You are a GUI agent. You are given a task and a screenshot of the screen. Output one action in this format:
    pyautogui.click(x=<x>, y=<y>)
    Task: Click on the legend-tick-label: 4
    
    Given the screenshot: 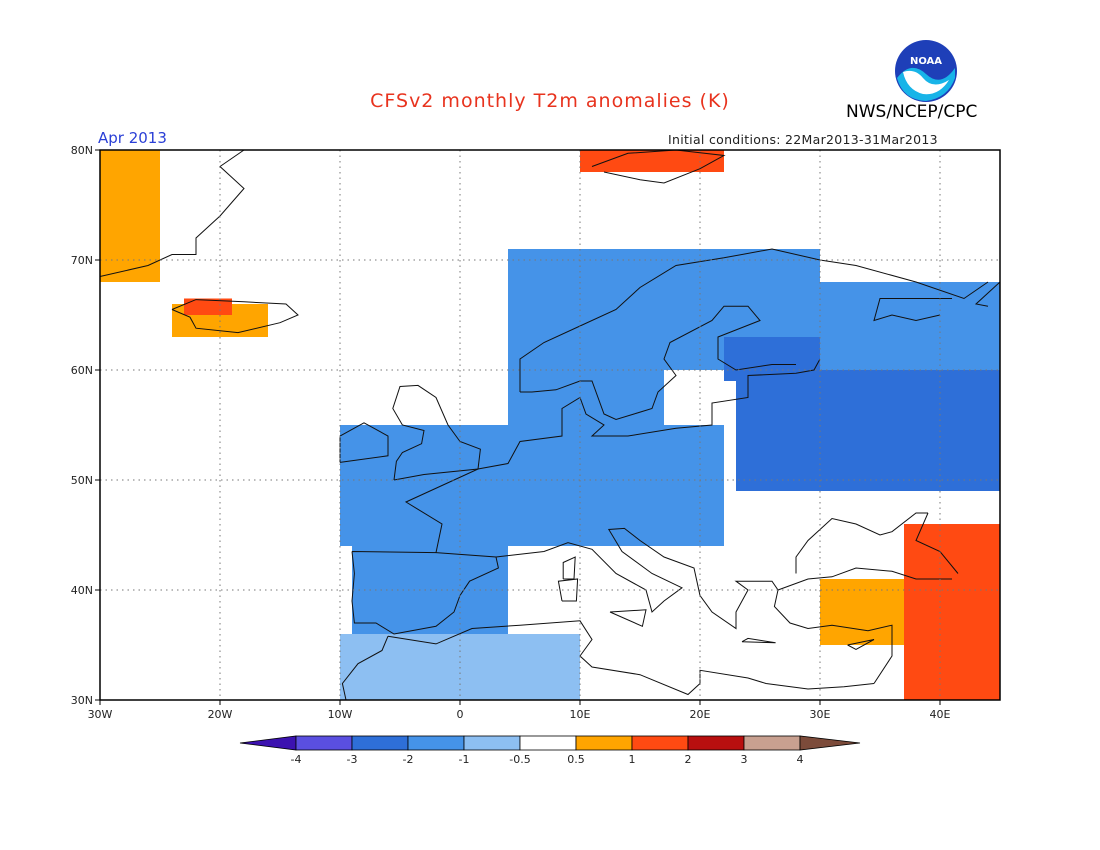 What is the action you would take?
    pyautogui.click(x=800, y=759)
    